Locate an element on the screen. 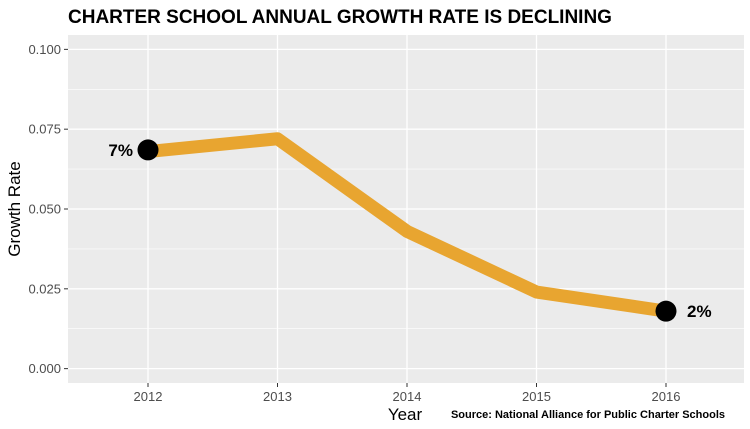 This screenshot has height=429, width=750. y-tick-label: 0.025 is located at coordinates (44, 288).